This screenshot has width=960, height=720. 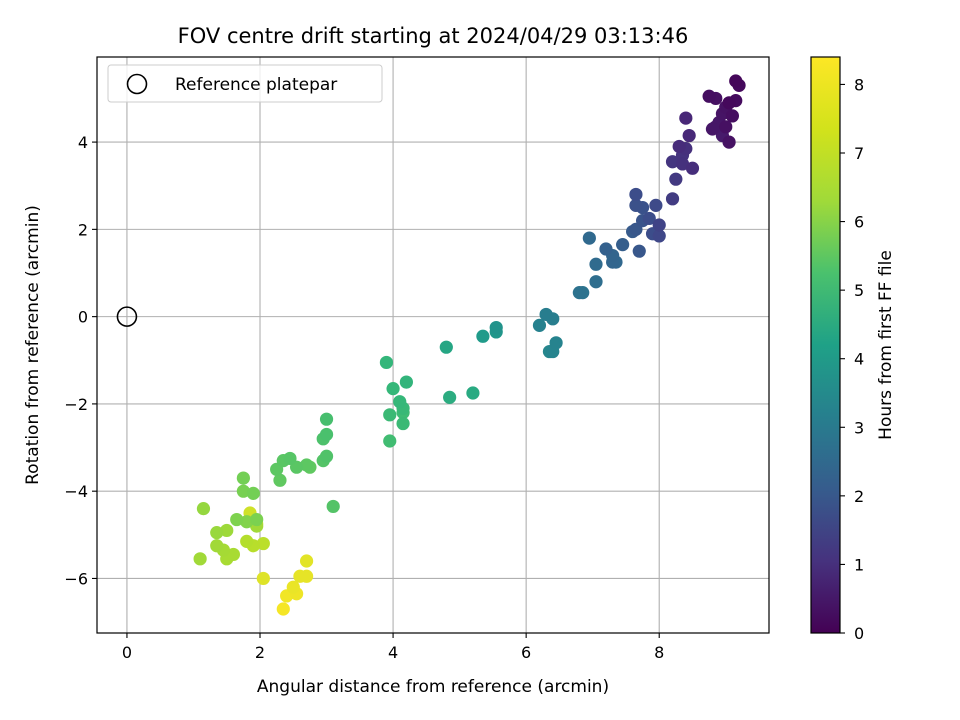 I want to click on x-tick-label: 0, so click(x=127, y=652).